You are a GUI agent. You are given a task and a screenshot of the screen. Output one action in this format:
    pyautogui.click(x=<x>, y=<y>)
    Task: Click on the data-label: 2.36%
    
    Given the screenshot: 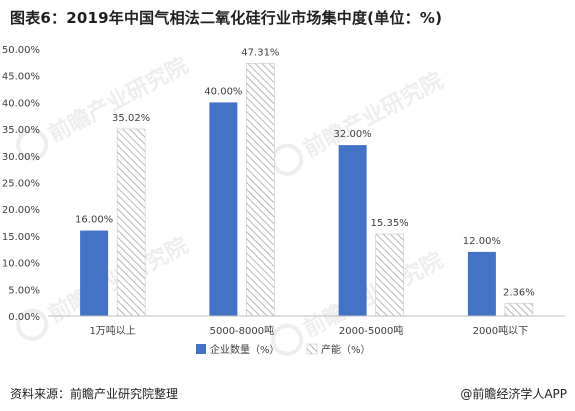 What is the action you would take?
    pyautogui.click(x=519, y=292)
    